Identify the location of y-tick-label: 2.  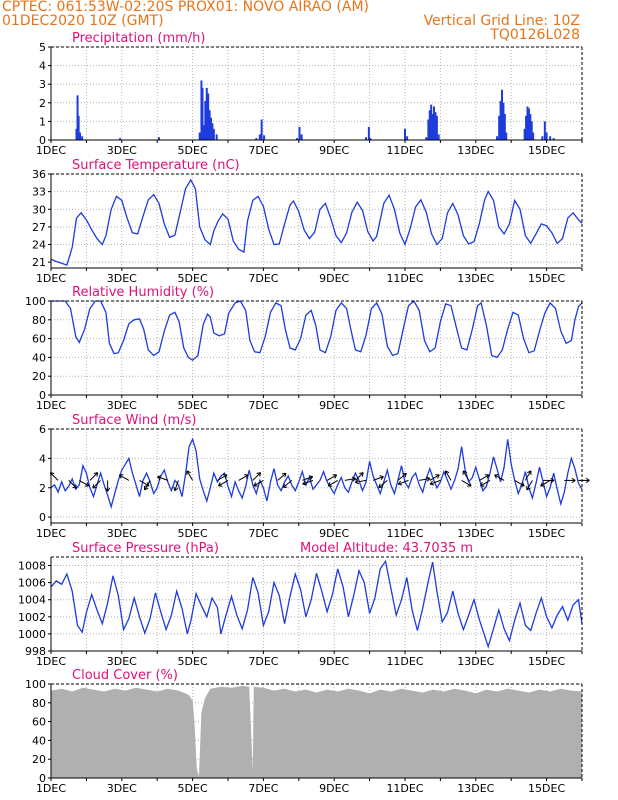
(42, 103).